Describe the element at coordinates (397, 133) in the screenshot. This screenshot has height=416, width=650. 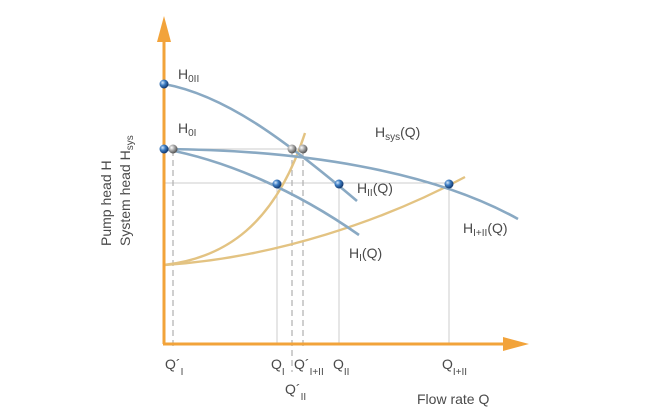
I see `label-Hsys: Hsys(Q)` at that location.